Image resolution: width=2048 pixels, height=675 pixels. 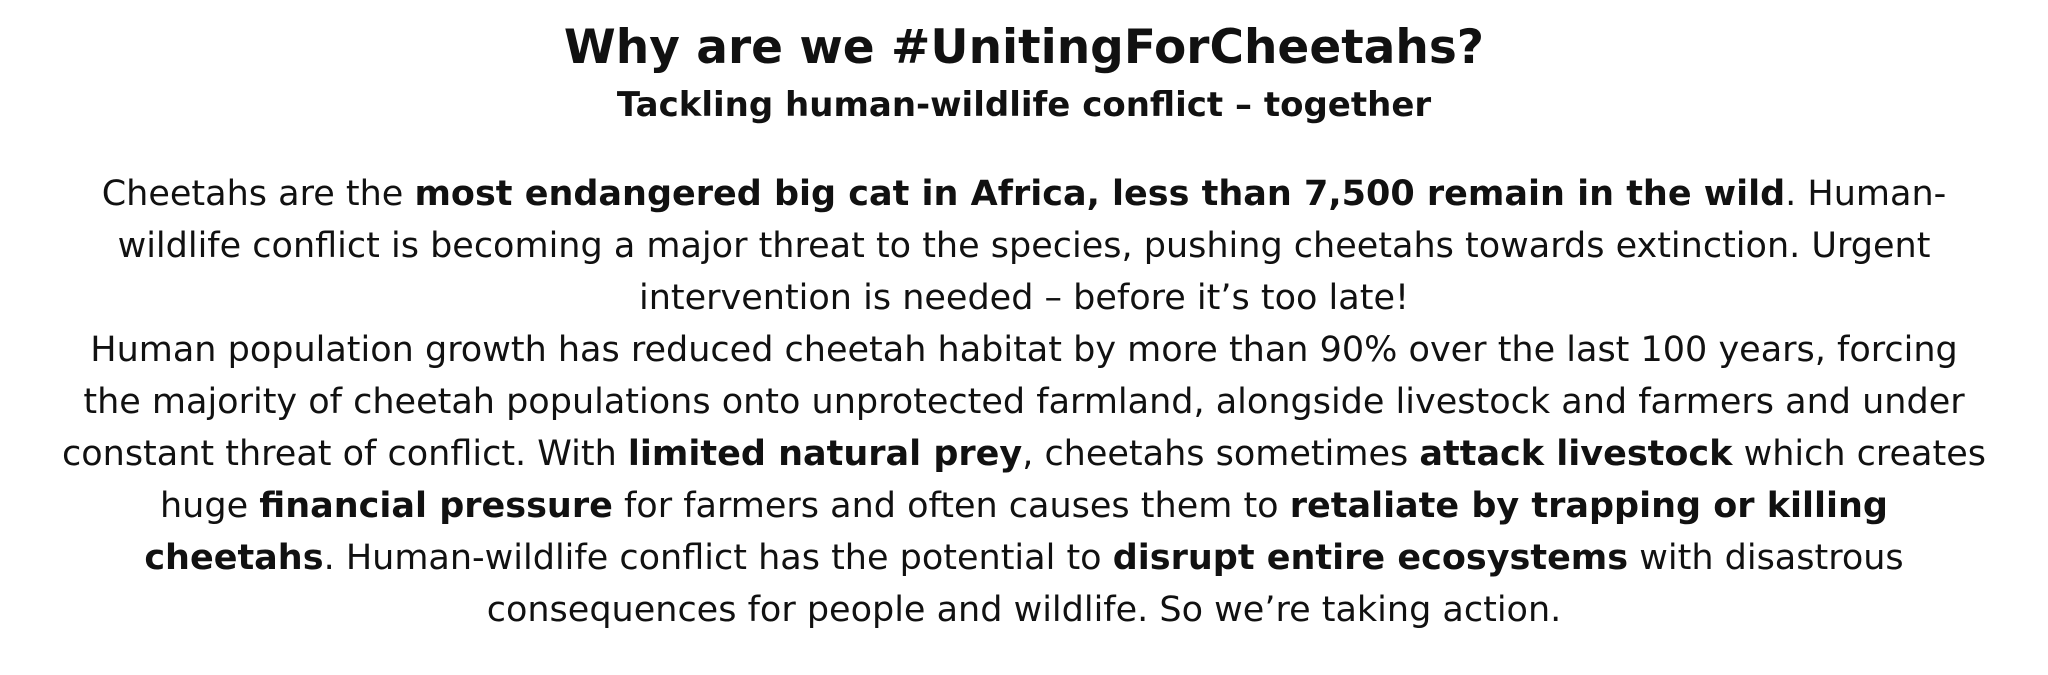 I want to click on emphasis-limited-prey: limited natural prey, so click(x=825, y=454).